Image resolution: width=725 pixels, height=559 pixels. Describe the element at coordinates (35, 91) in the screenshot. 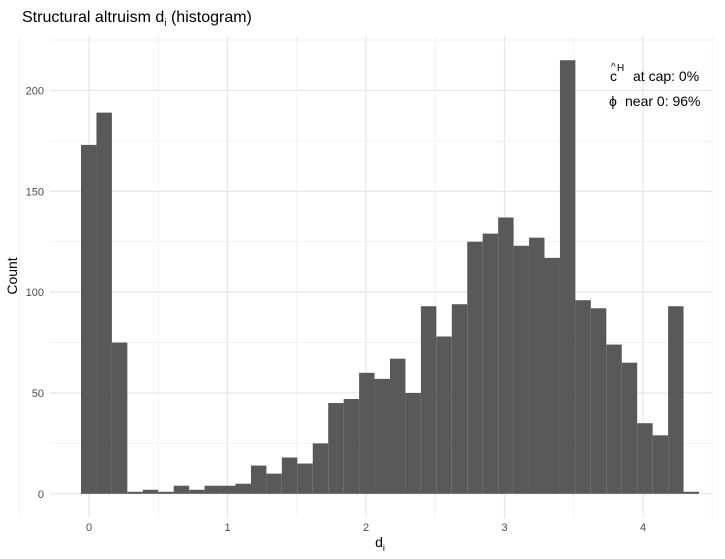

I see `y-tick-label: 200` at that location.